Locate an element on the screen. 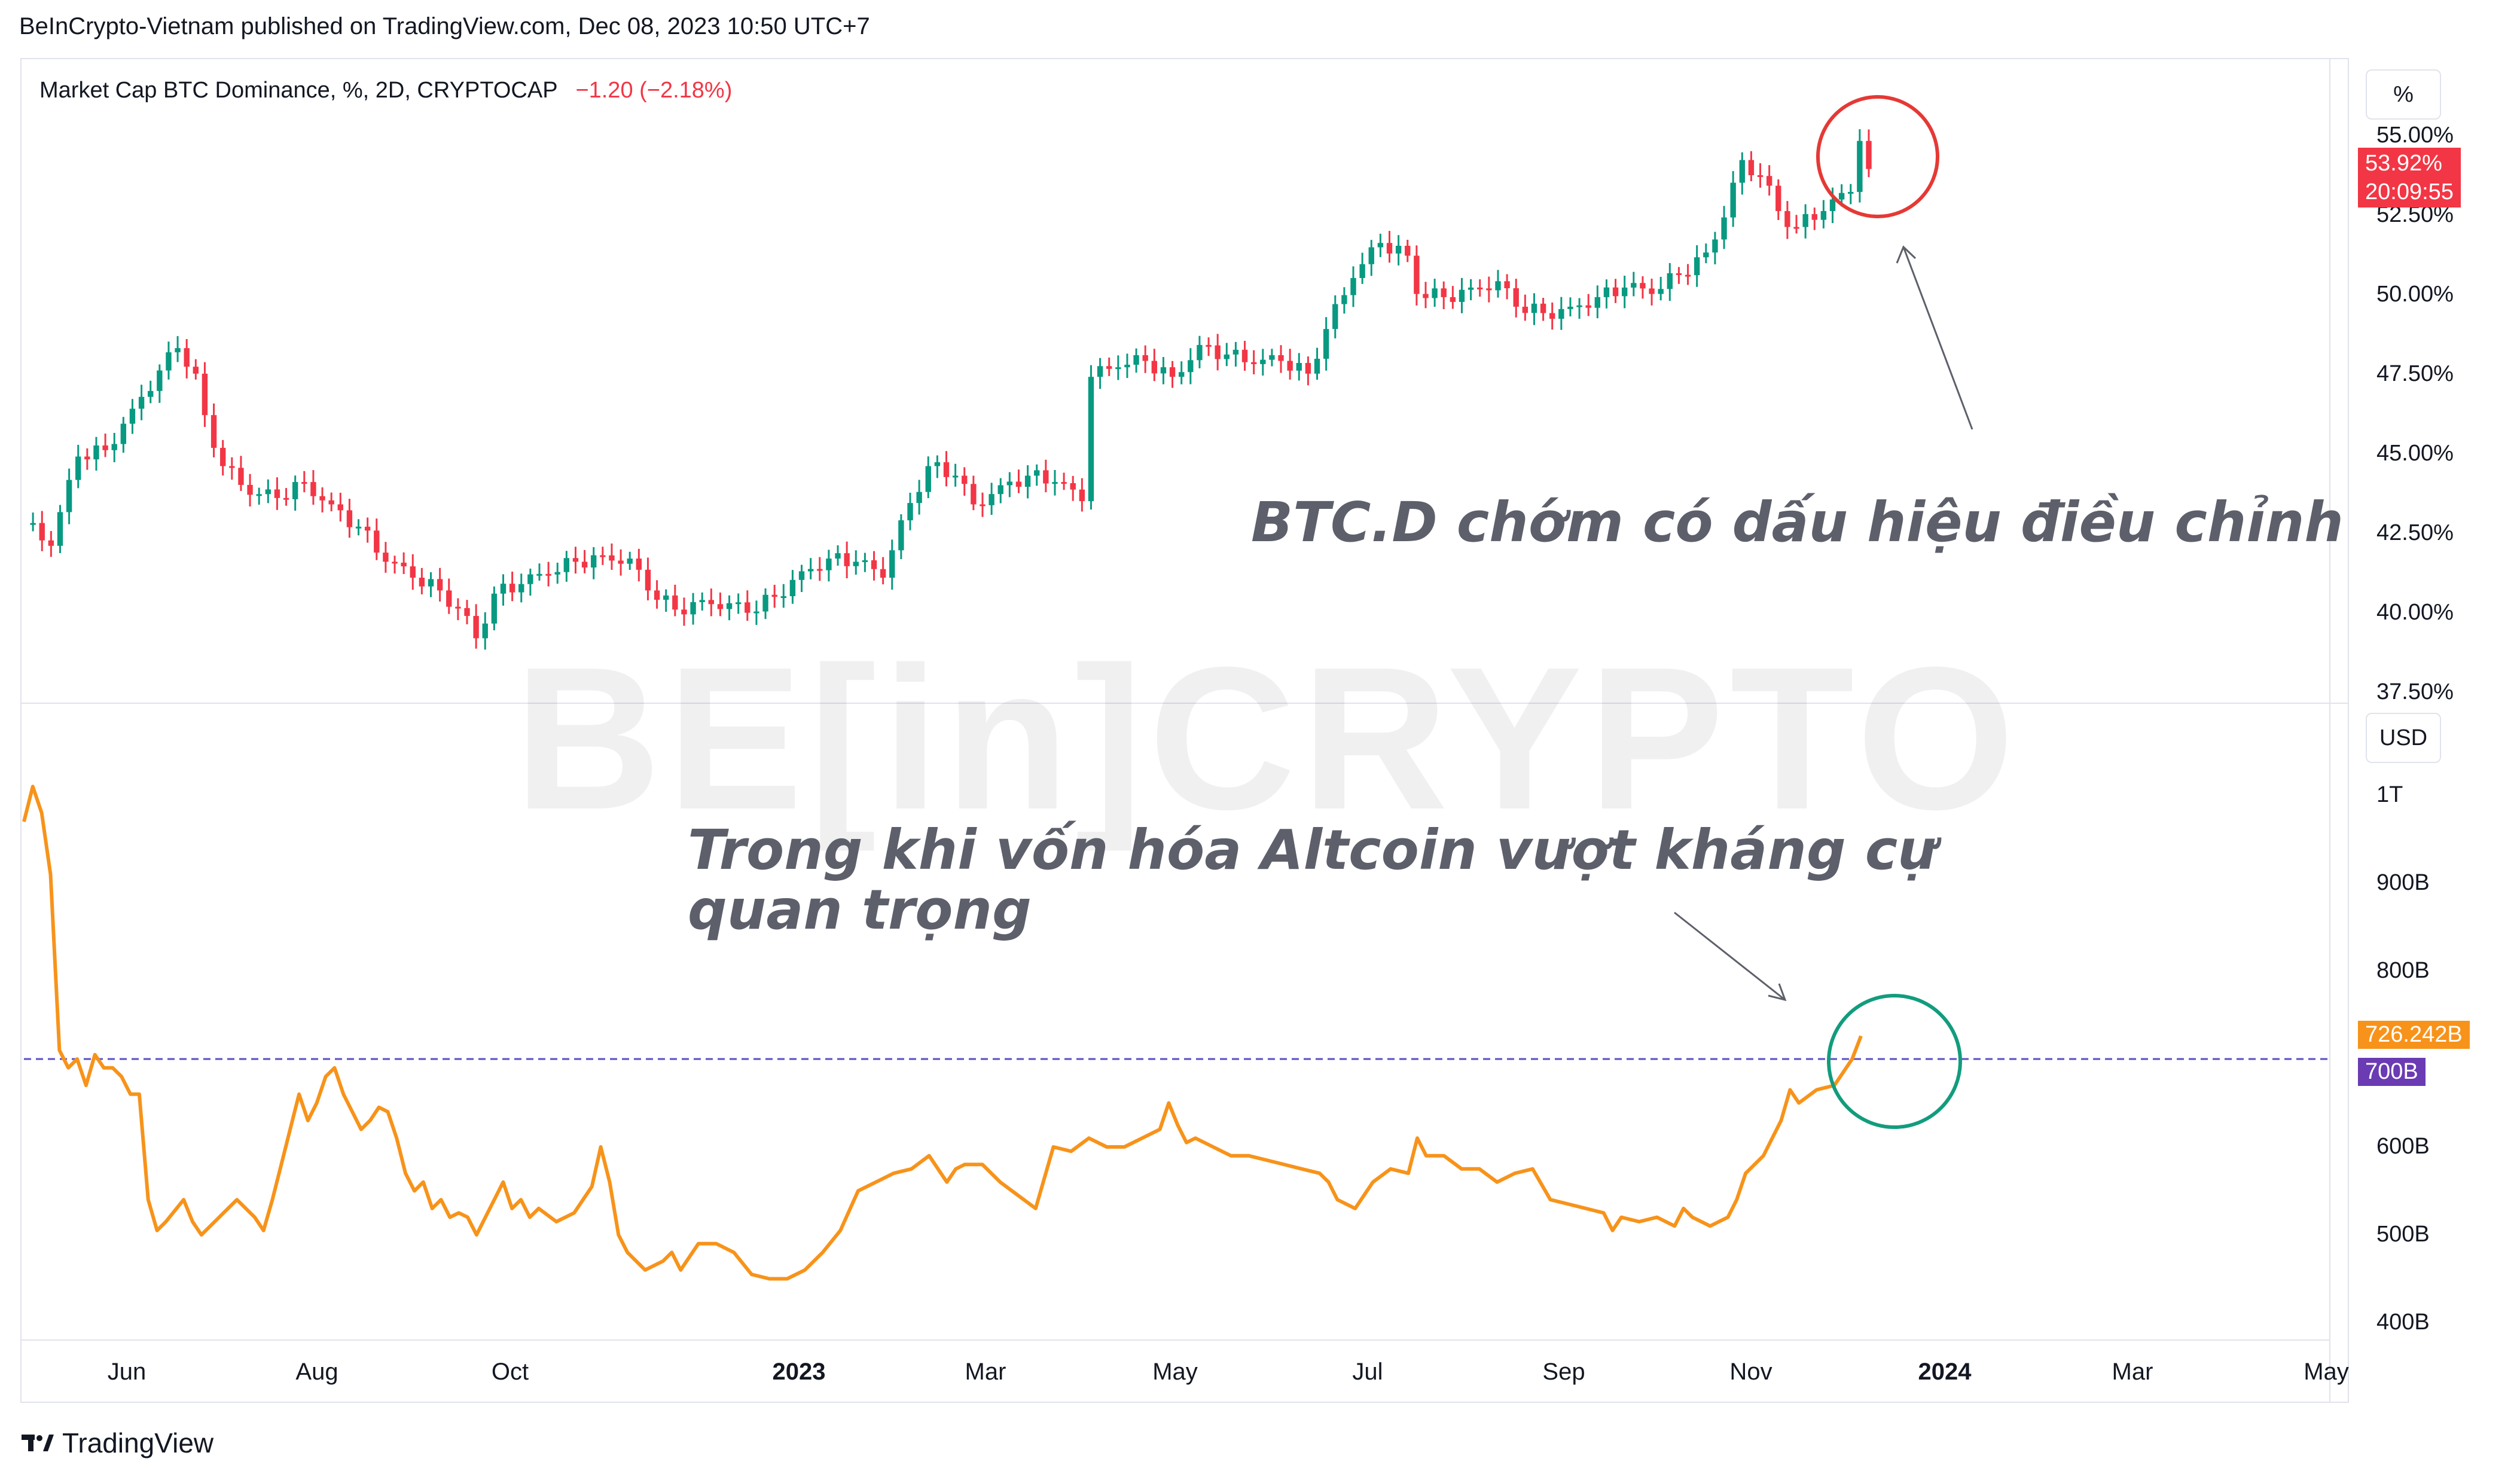  altcoin-highlight-circle is located at coordinates (1895, 1061).